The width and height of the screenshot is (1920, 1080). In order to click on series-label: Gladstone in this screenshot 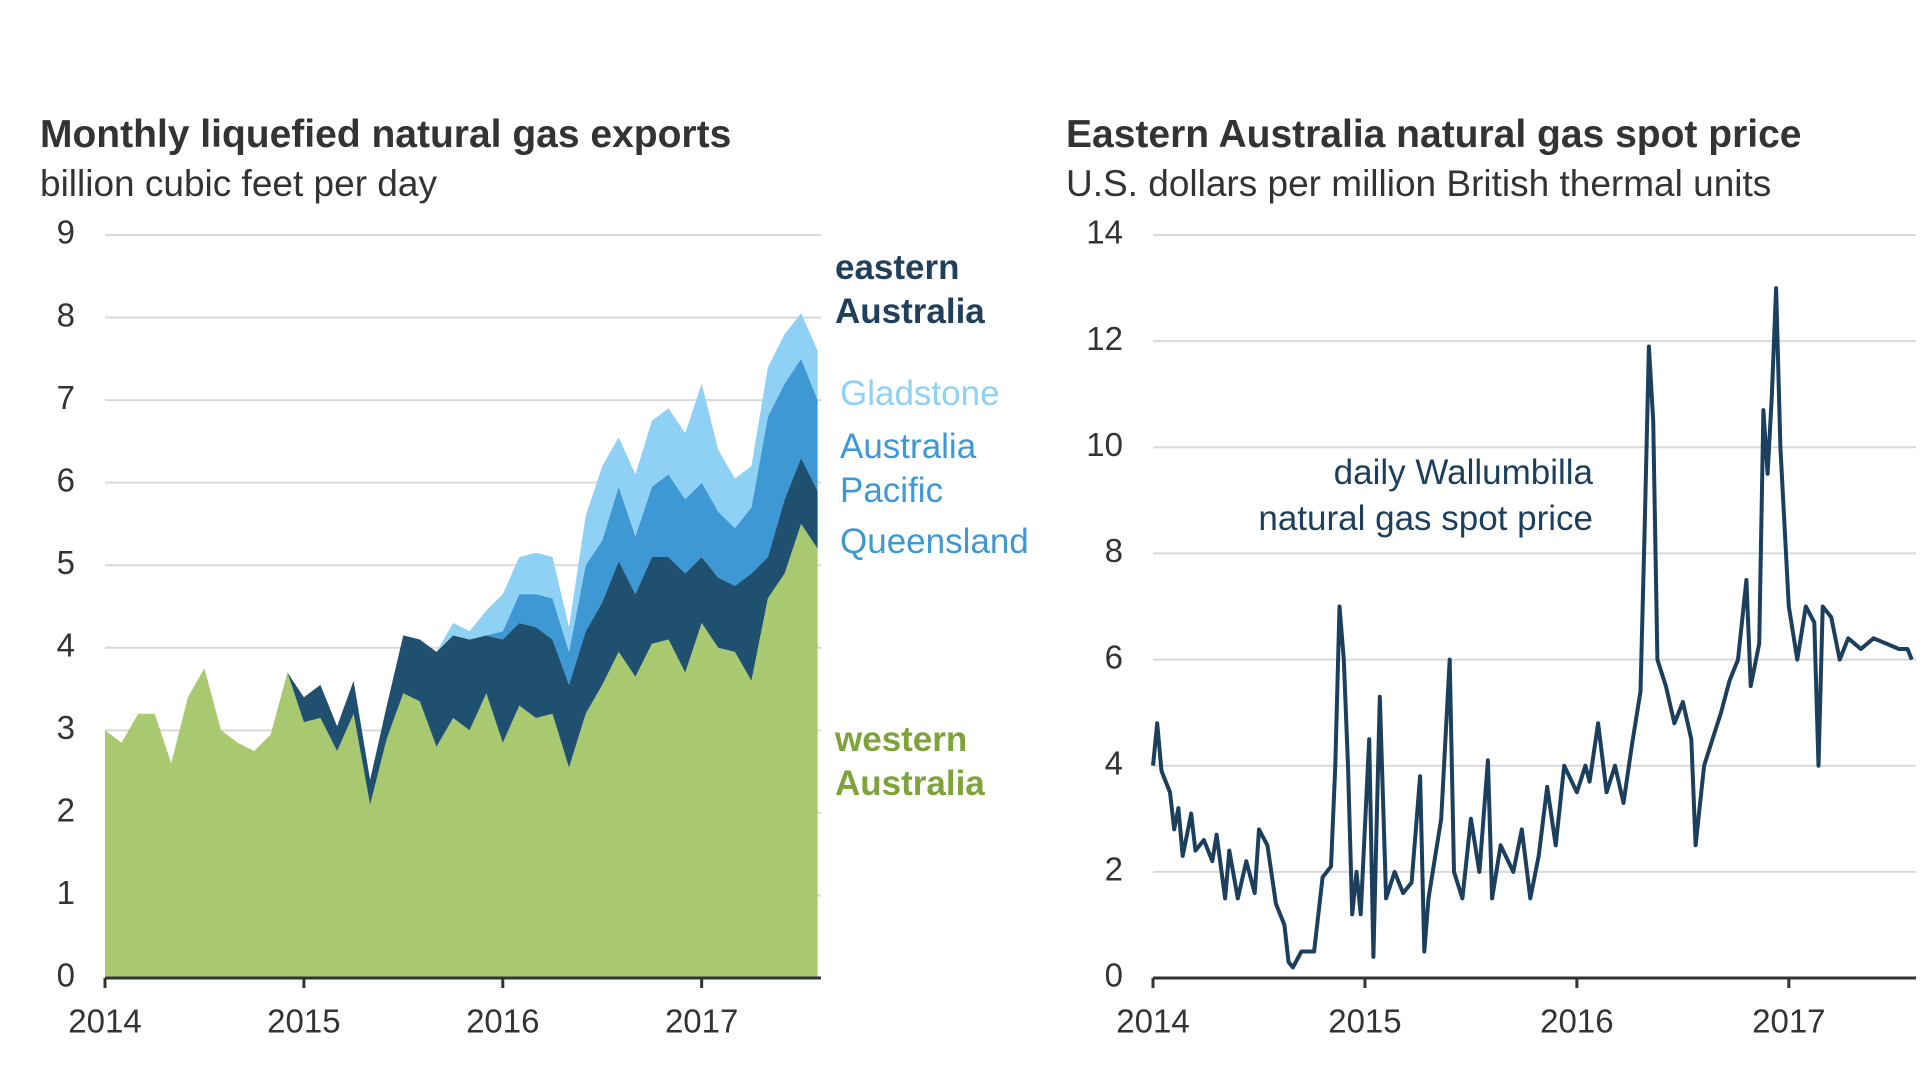, I will do `click(920, 393)`.